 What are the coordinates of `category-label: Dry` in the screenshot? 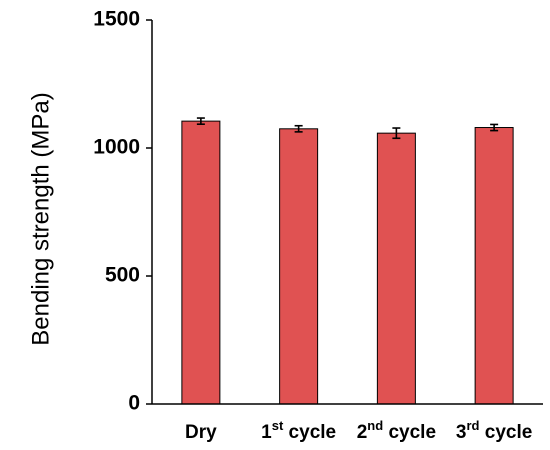 It's located at (201, 432).